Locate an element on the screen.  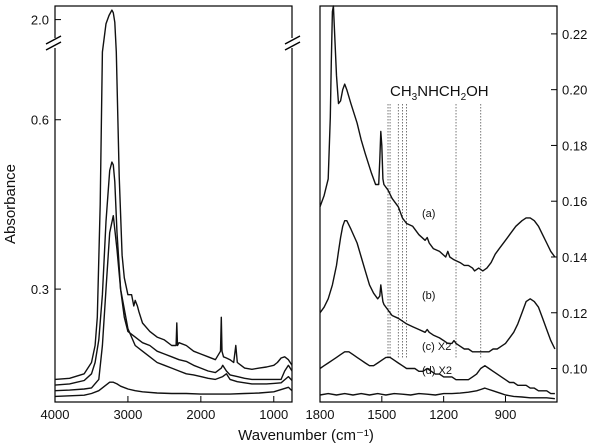
left-axis-break-gap is located at coordinates (55, 43).